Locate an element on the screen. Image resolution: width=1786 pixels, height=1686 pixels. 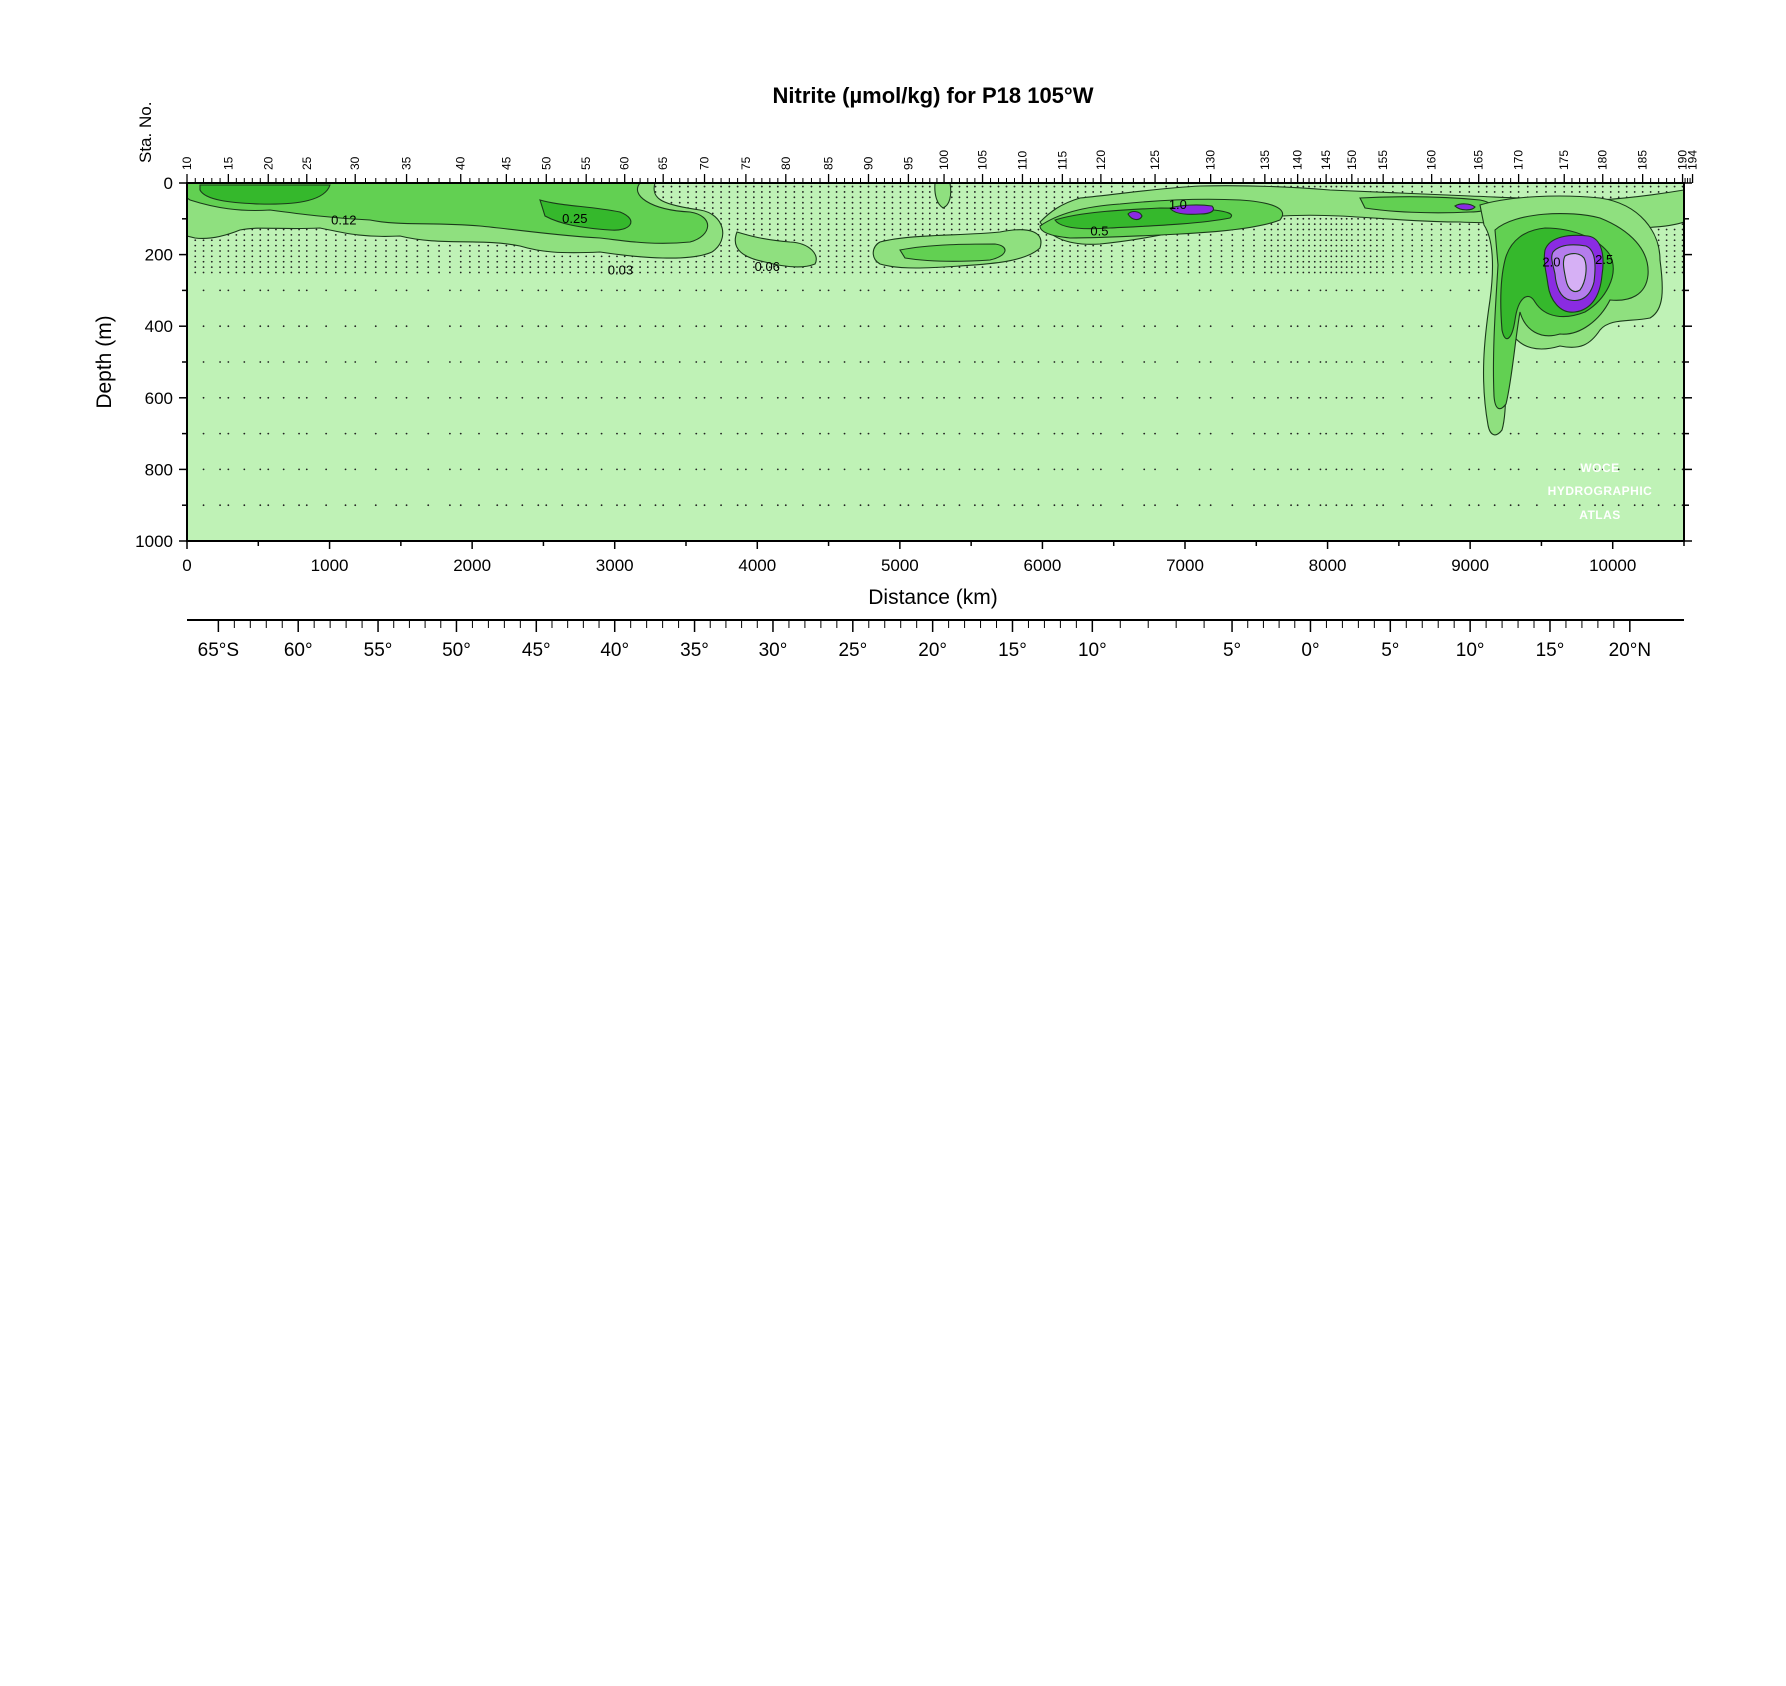
station-tick-label: 165 is located at coordinates (1479, 160).